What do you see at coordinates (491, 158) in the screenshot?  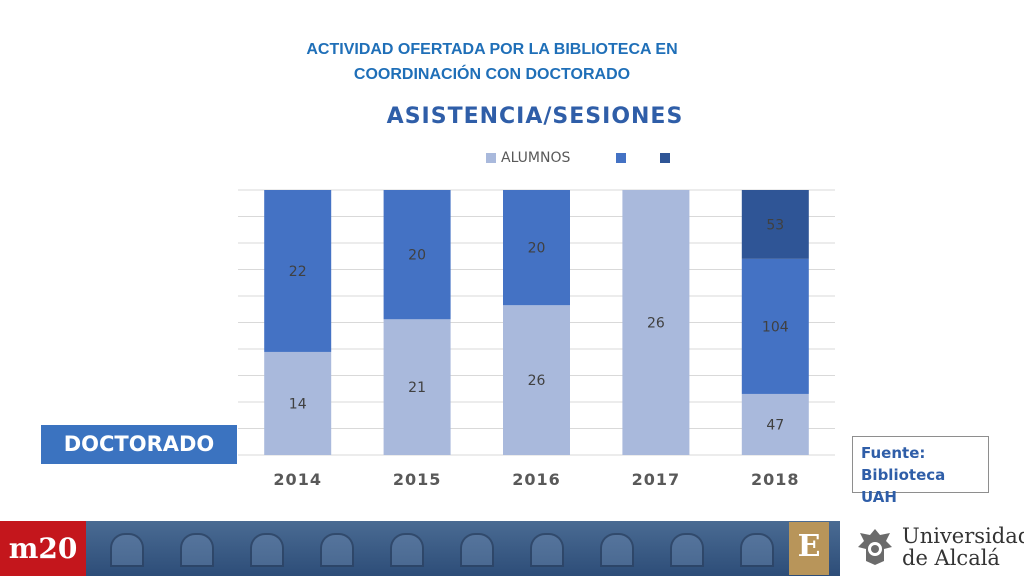 I see `legend-swatch-alumnos` at bounding box center [491, 158].